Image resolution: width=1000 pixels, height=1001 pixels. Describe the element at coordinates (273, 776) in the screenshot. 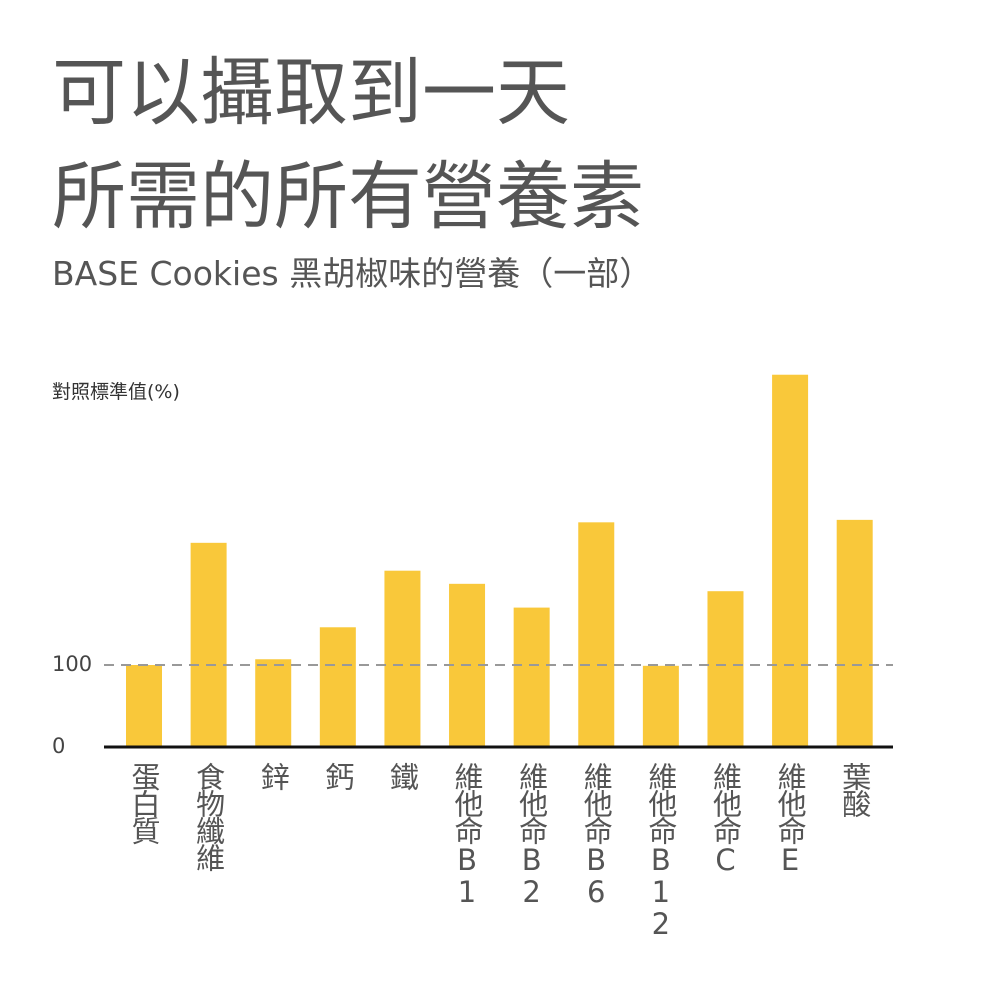

I see `x-tick-label: 鋅` at that location.